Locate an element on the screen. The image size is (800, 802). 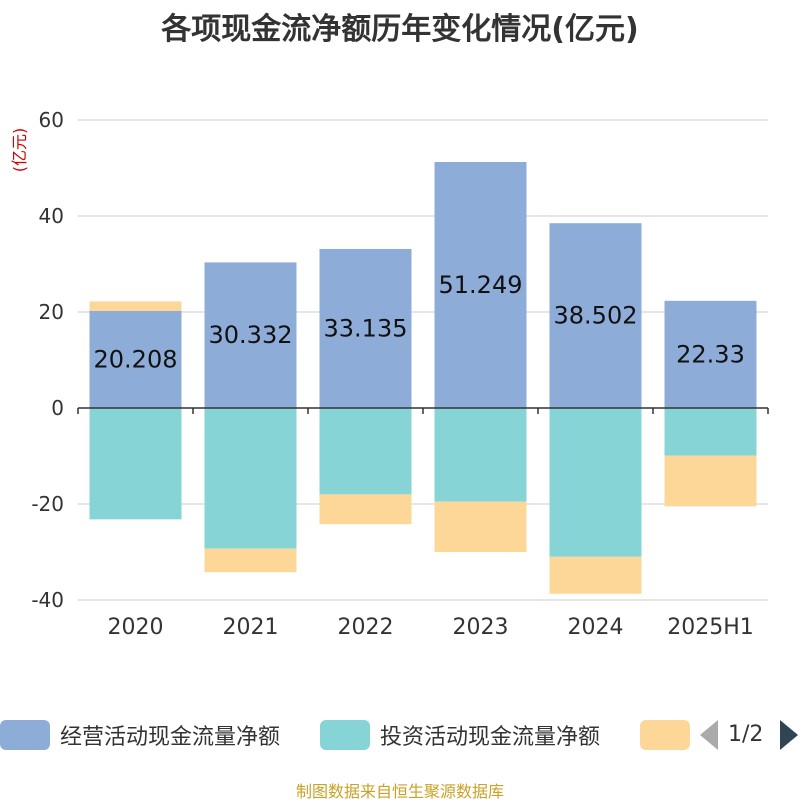
y-tick-label: 0 is located at coordinates (57, 408).